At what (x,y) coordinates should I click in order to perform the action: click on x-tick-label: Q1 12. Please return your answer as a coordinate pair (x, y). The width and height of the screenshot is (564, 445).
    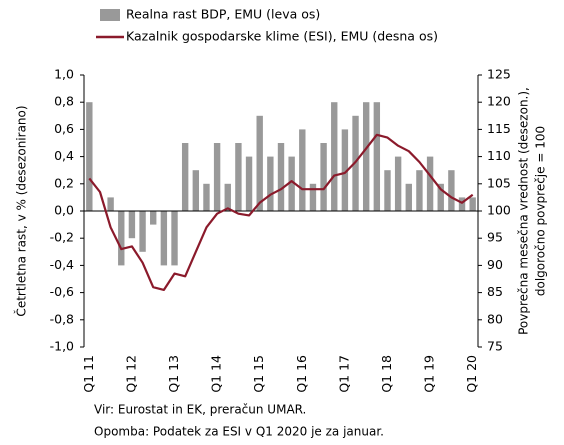
    Looking at the image, I should click on (130, 374).